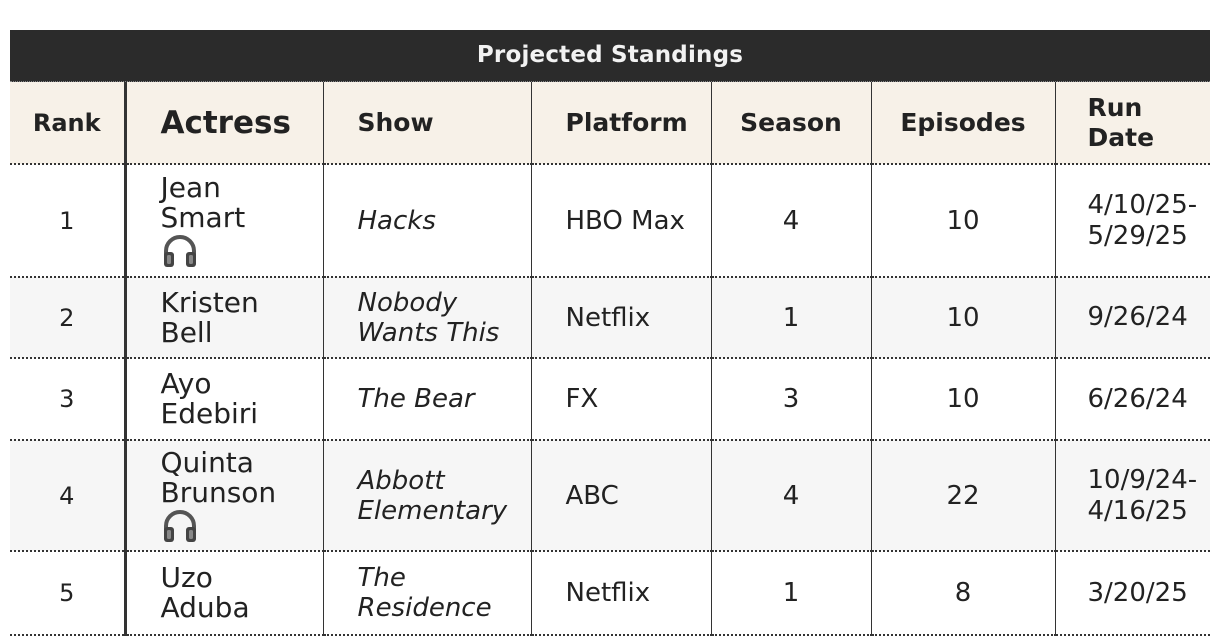 This screenshot has width=1220, height=642. I want to click on actress-cell: Kristen Bell, so click(224, 318).